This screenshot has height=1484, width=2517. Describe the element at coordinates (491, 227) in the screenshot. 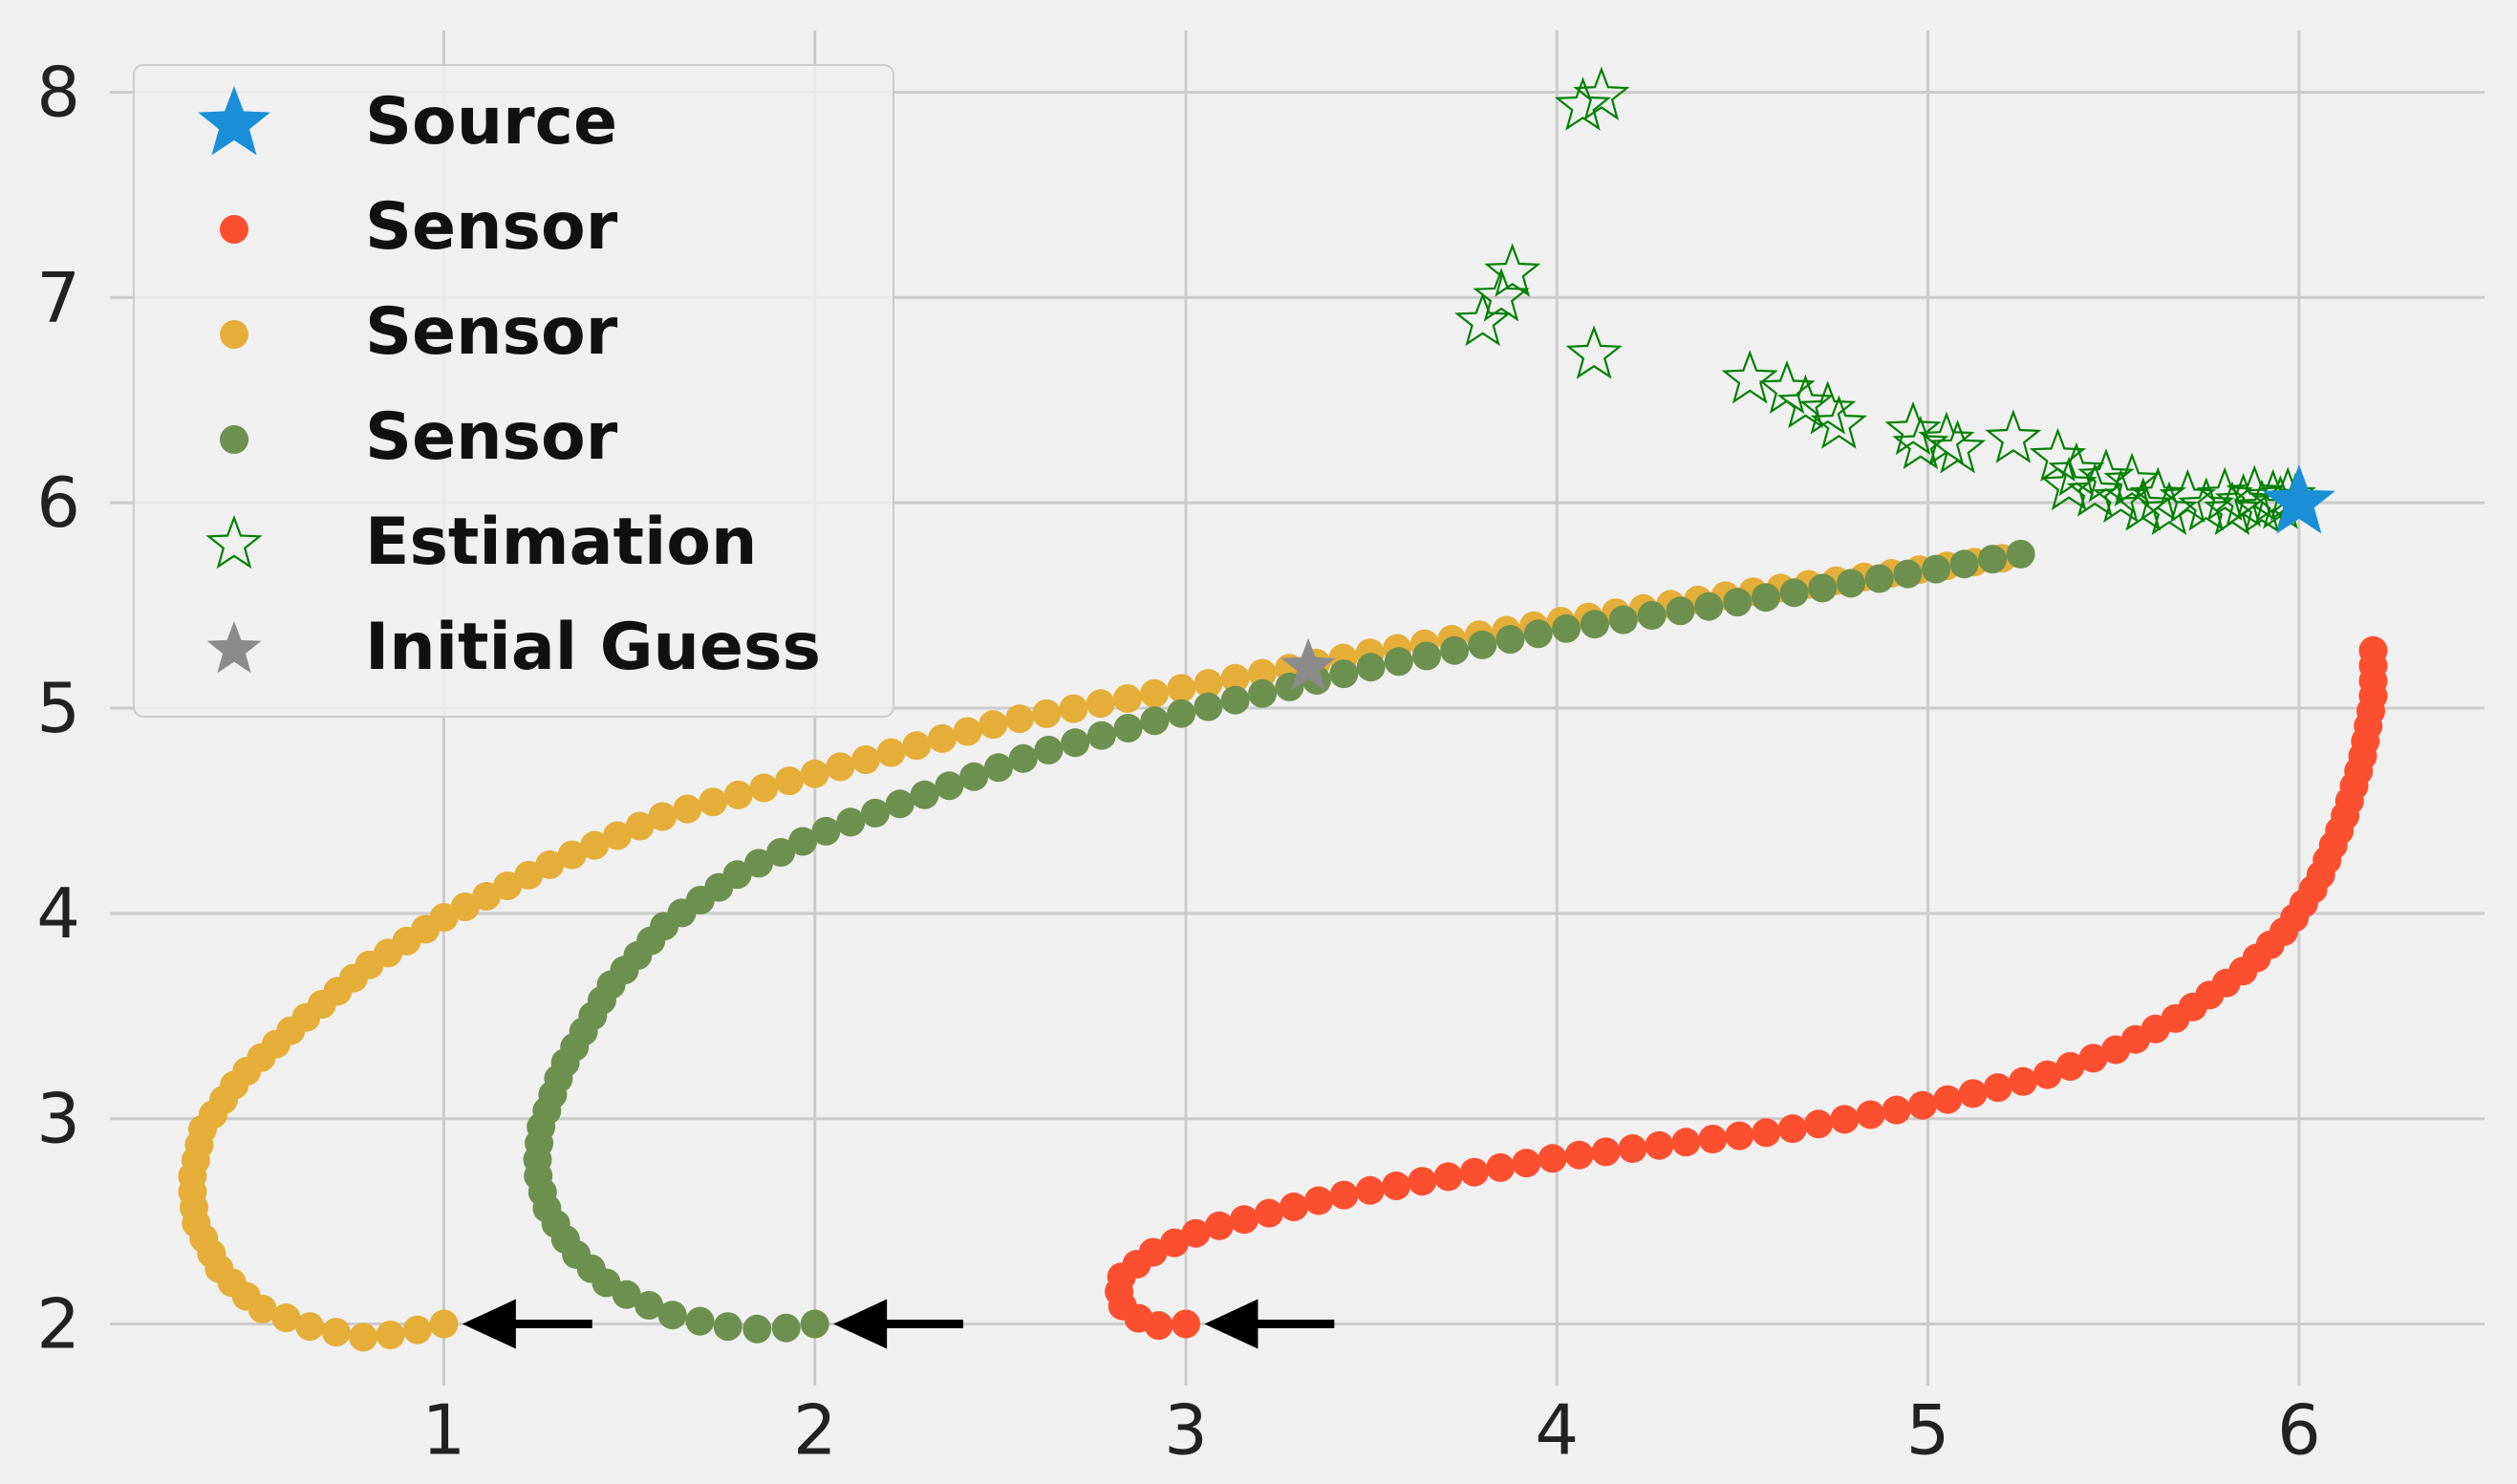

I see `legend-label-sensor-1: Sensor` at that location.